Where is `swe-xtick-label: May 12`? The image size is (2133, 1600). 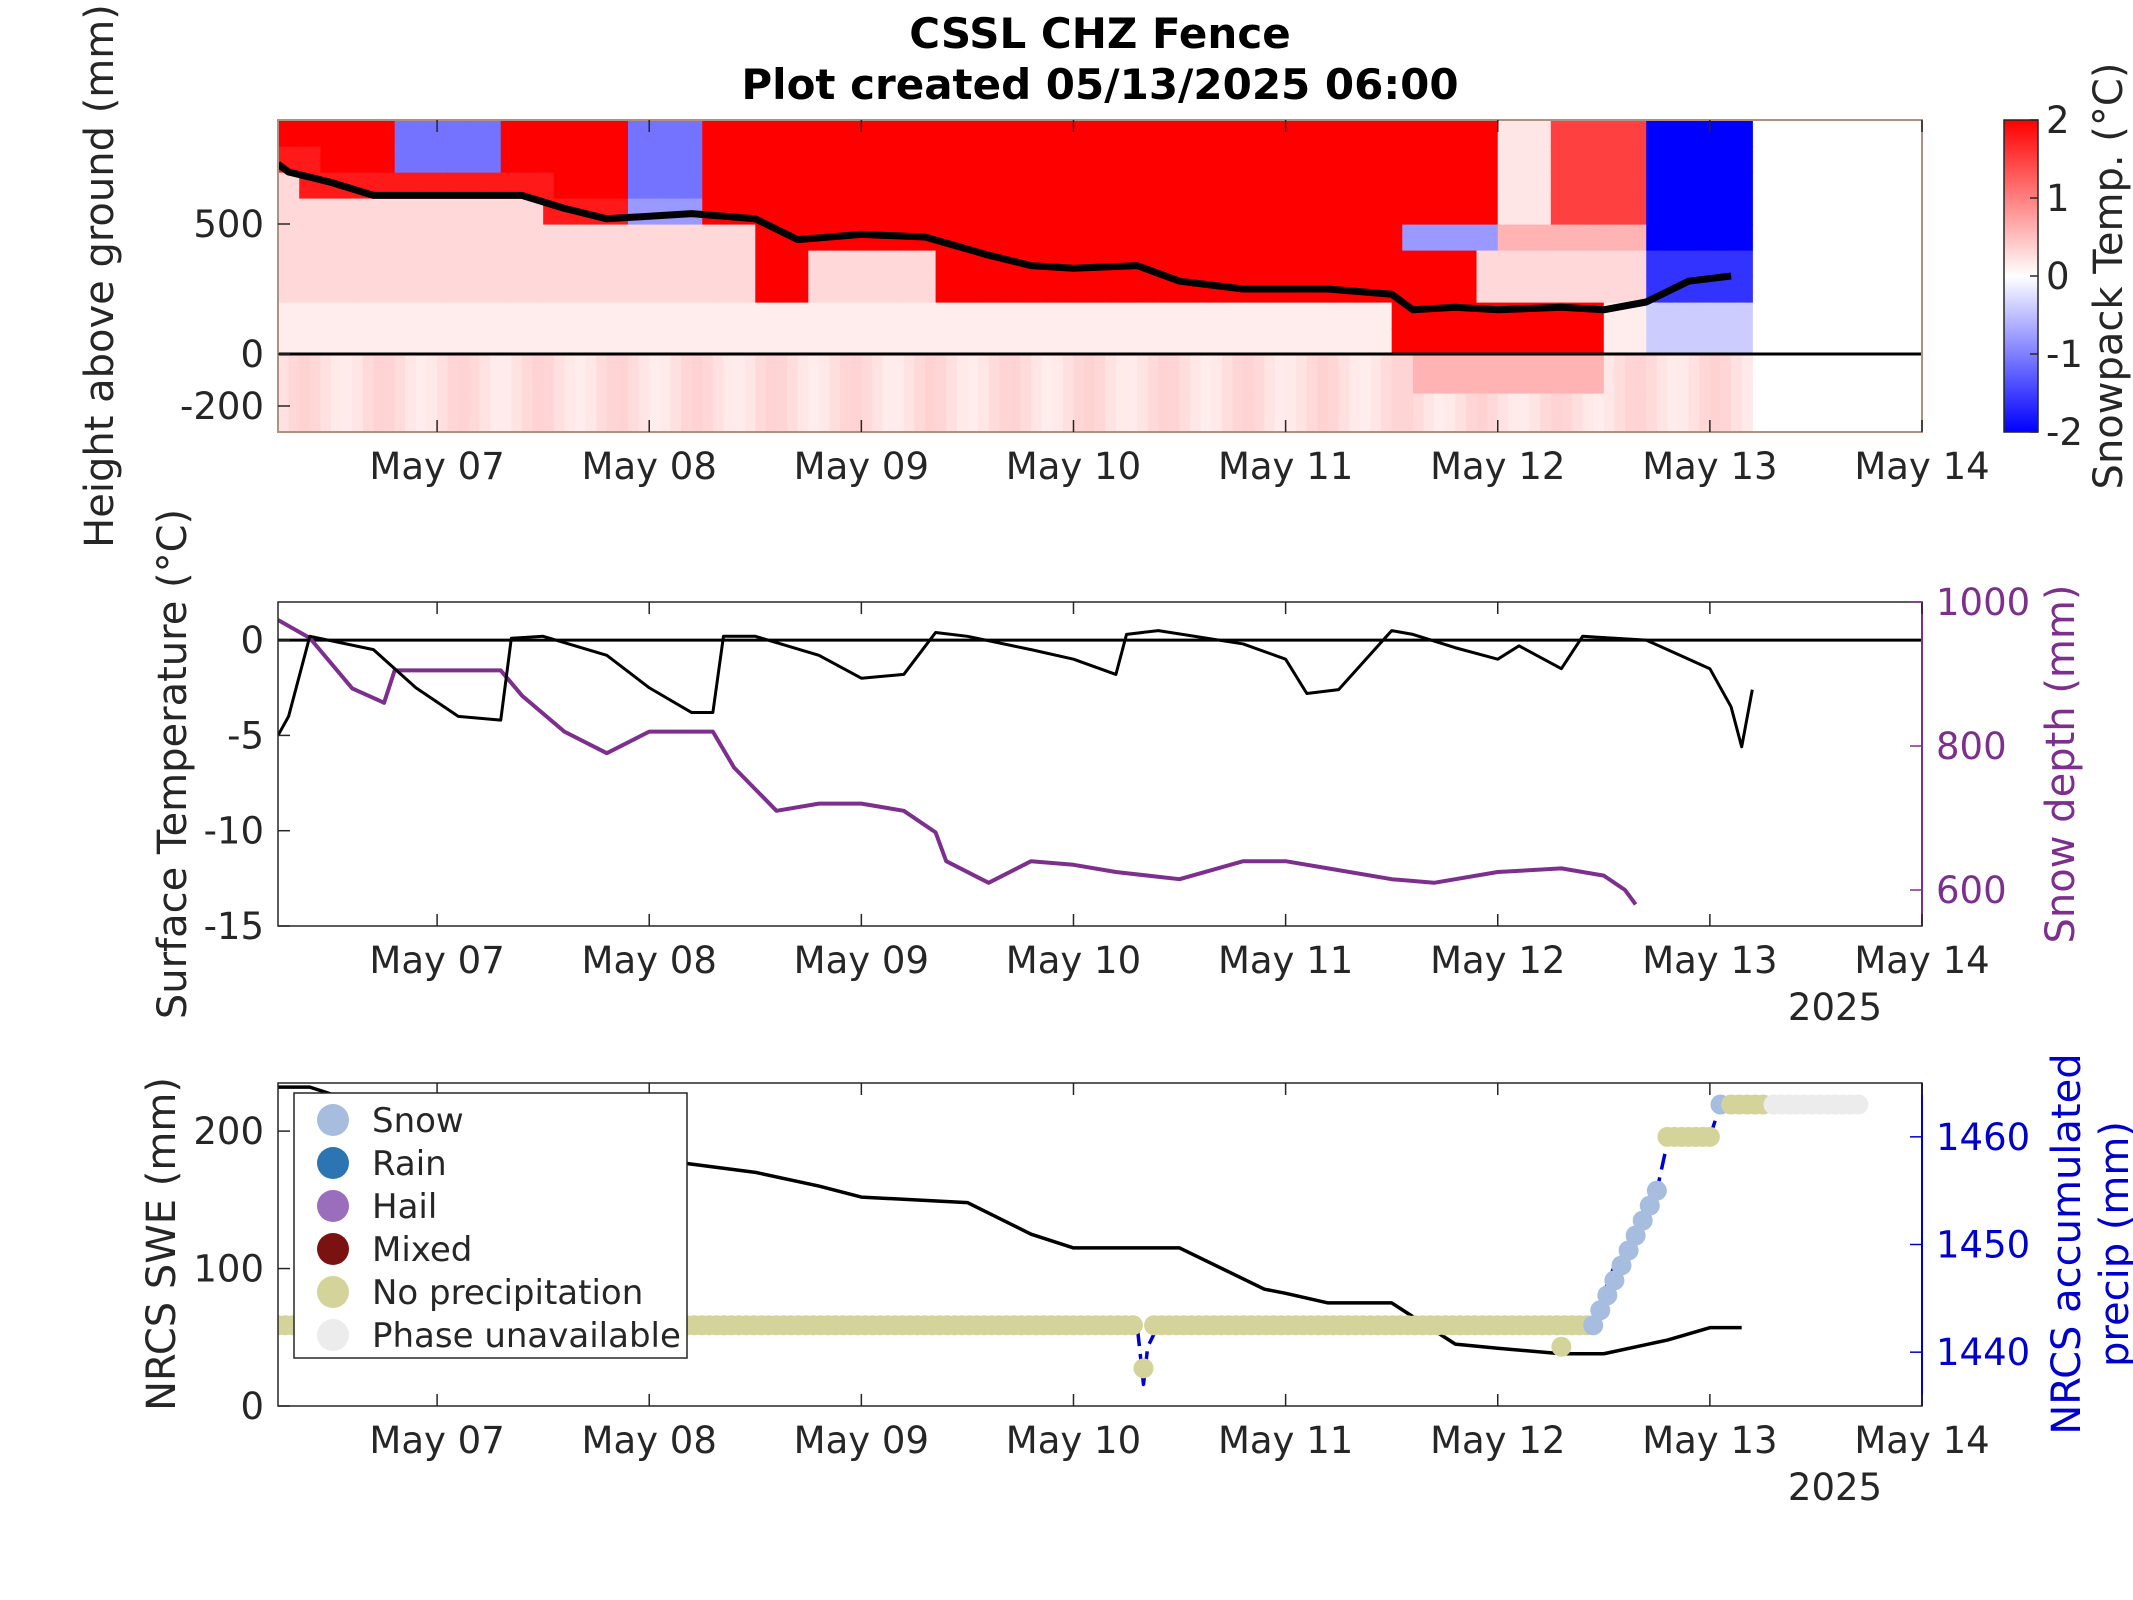
swe-xtick-label: May 12 is located at coordinates (1497, 1440).